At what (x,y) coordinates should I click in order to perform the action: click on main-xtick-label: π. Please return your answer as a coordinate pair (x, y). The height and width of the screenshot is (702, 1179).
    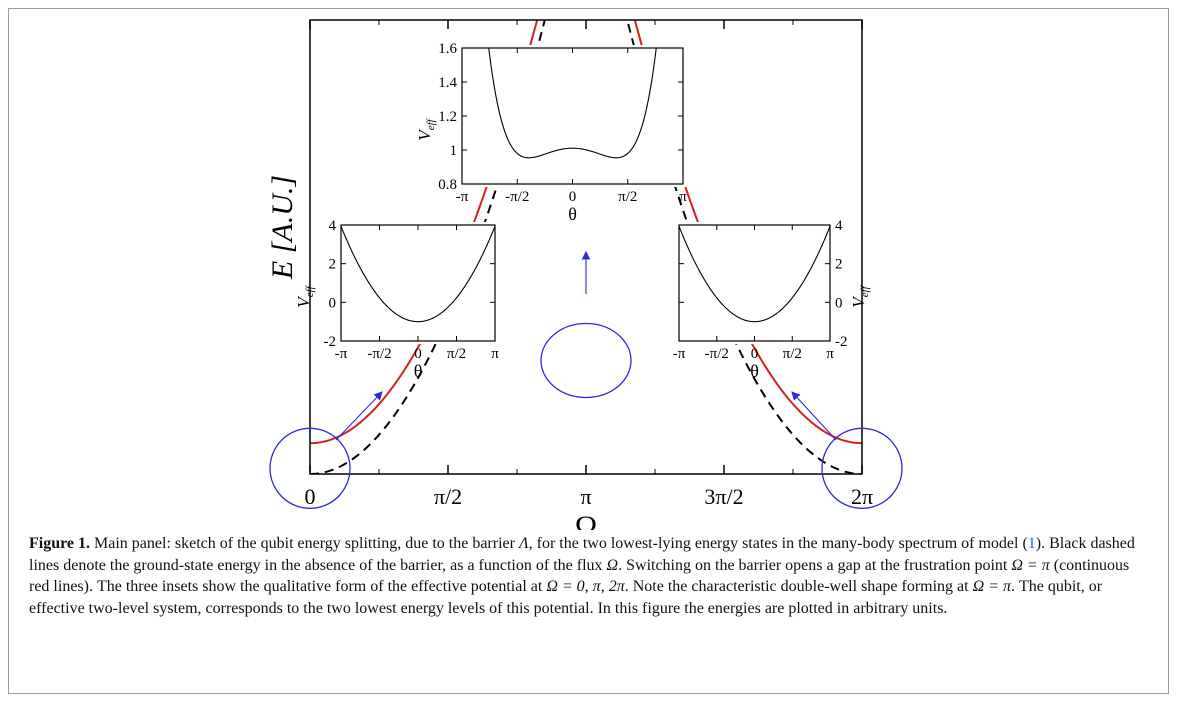
    Looking at the image, I should click on (585, 496).